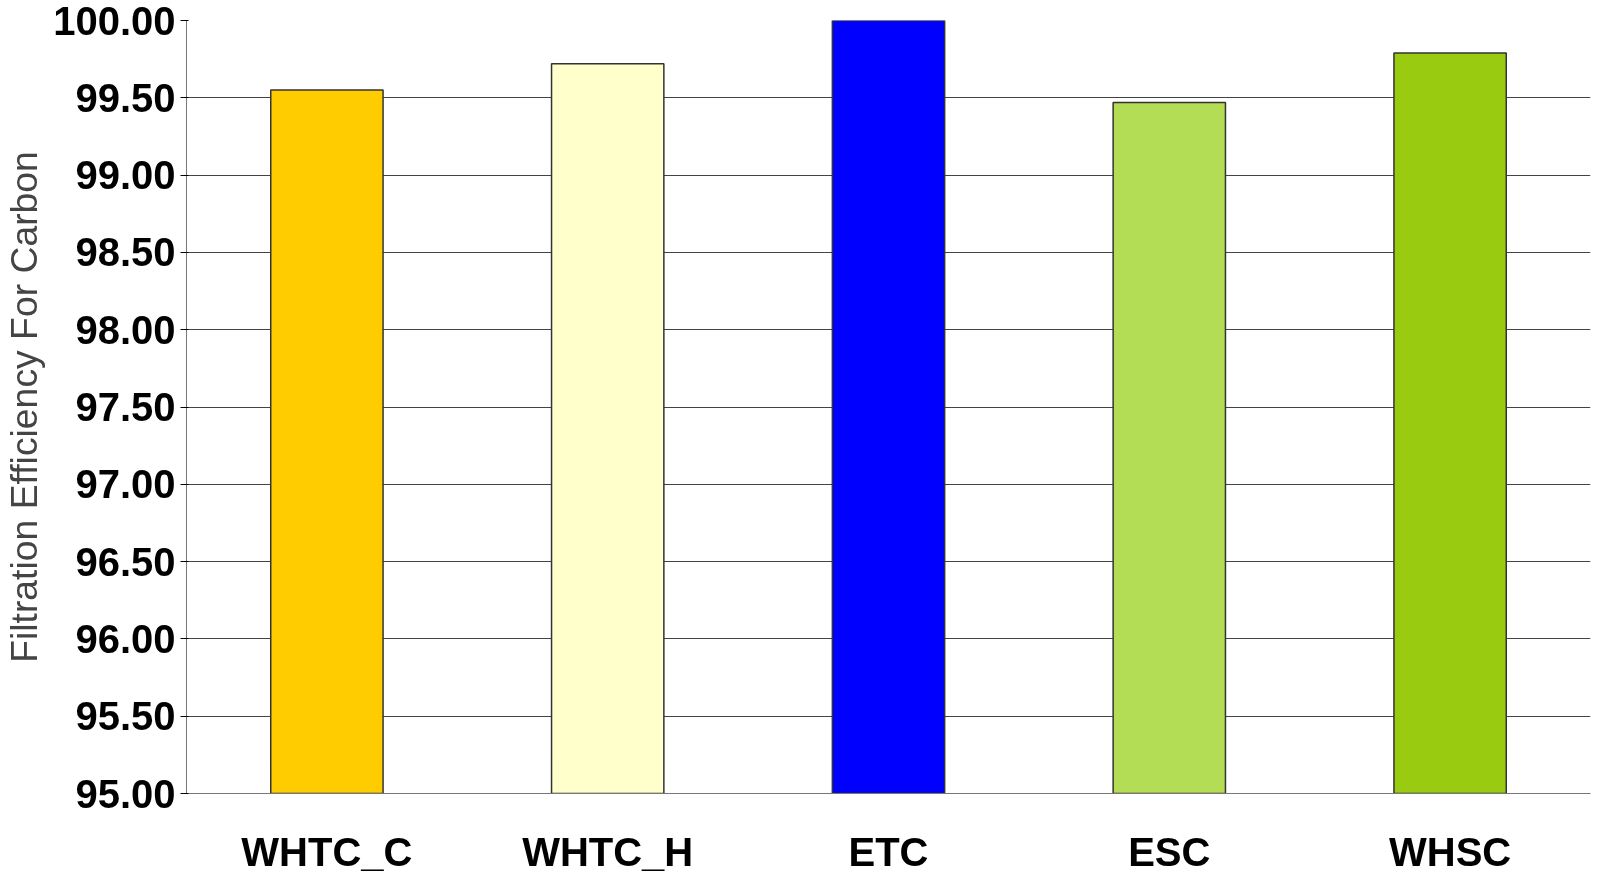 Image resolution: width=1610 pixels, height=884 pixels. What do you see at coordinates (1450, 851) in the screenshot?
I see `x-tick-label: WHSC` at bounding box center [1450, 851].